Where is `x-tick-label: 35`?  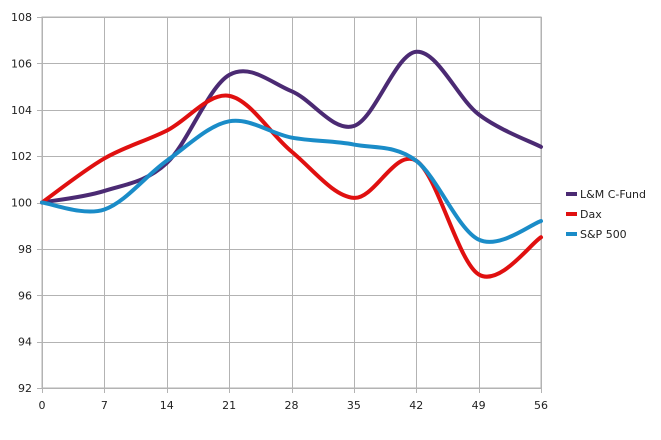
x-tick-label: 35 is located at coordinates (354, 405).